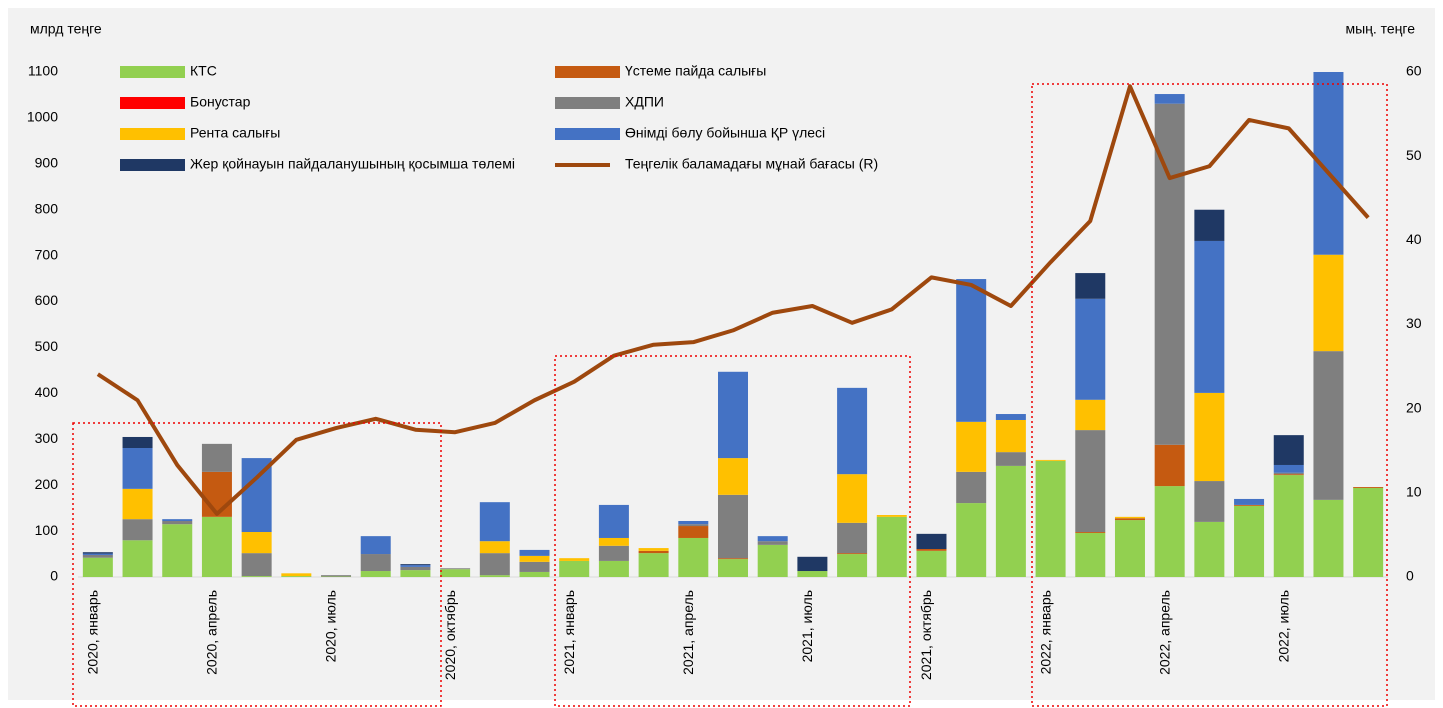 Image resolution: width=1443 pixels, height=708 pixels. Describe the element at coordinates (235, 133) in the screenshot. I see `legend-label: Рента салығы` at that location.